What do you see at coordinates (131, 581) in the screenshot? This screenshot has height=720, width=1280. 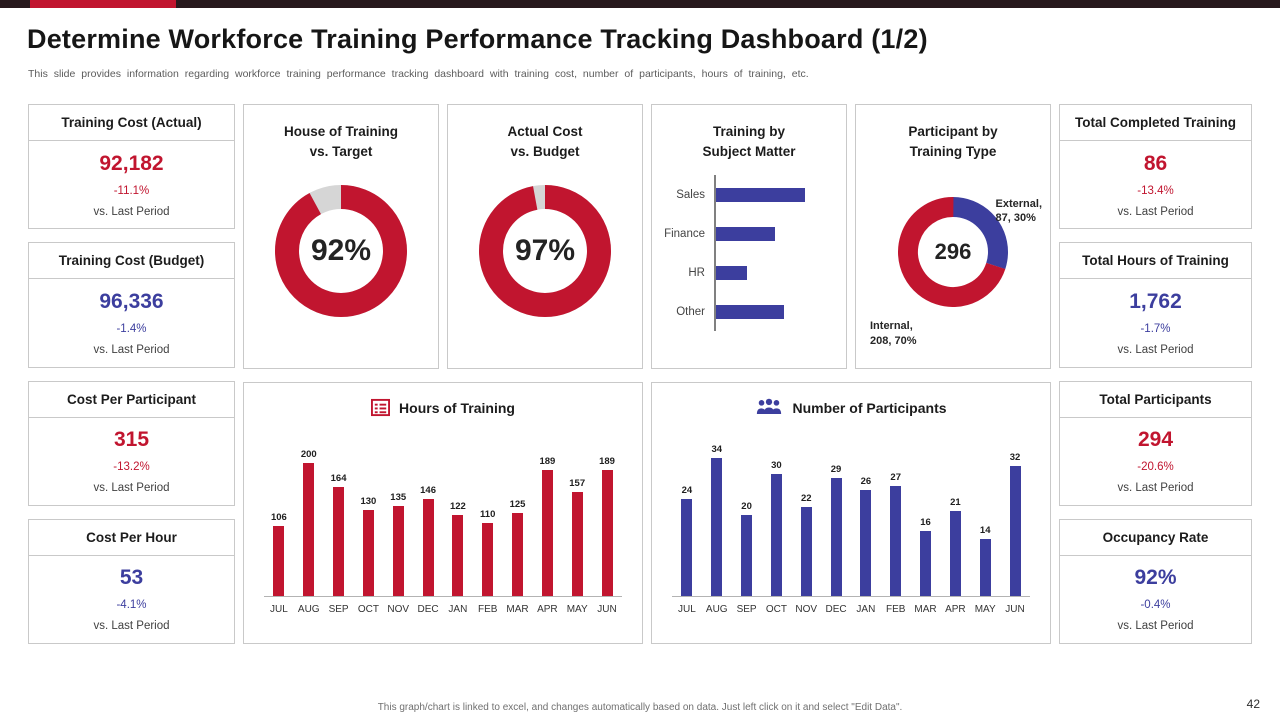 I see `kpi-card-cost-per-hour: Cost Per Hour 53 -4.1% vs. Last Period` at bounding box center [131, 581].